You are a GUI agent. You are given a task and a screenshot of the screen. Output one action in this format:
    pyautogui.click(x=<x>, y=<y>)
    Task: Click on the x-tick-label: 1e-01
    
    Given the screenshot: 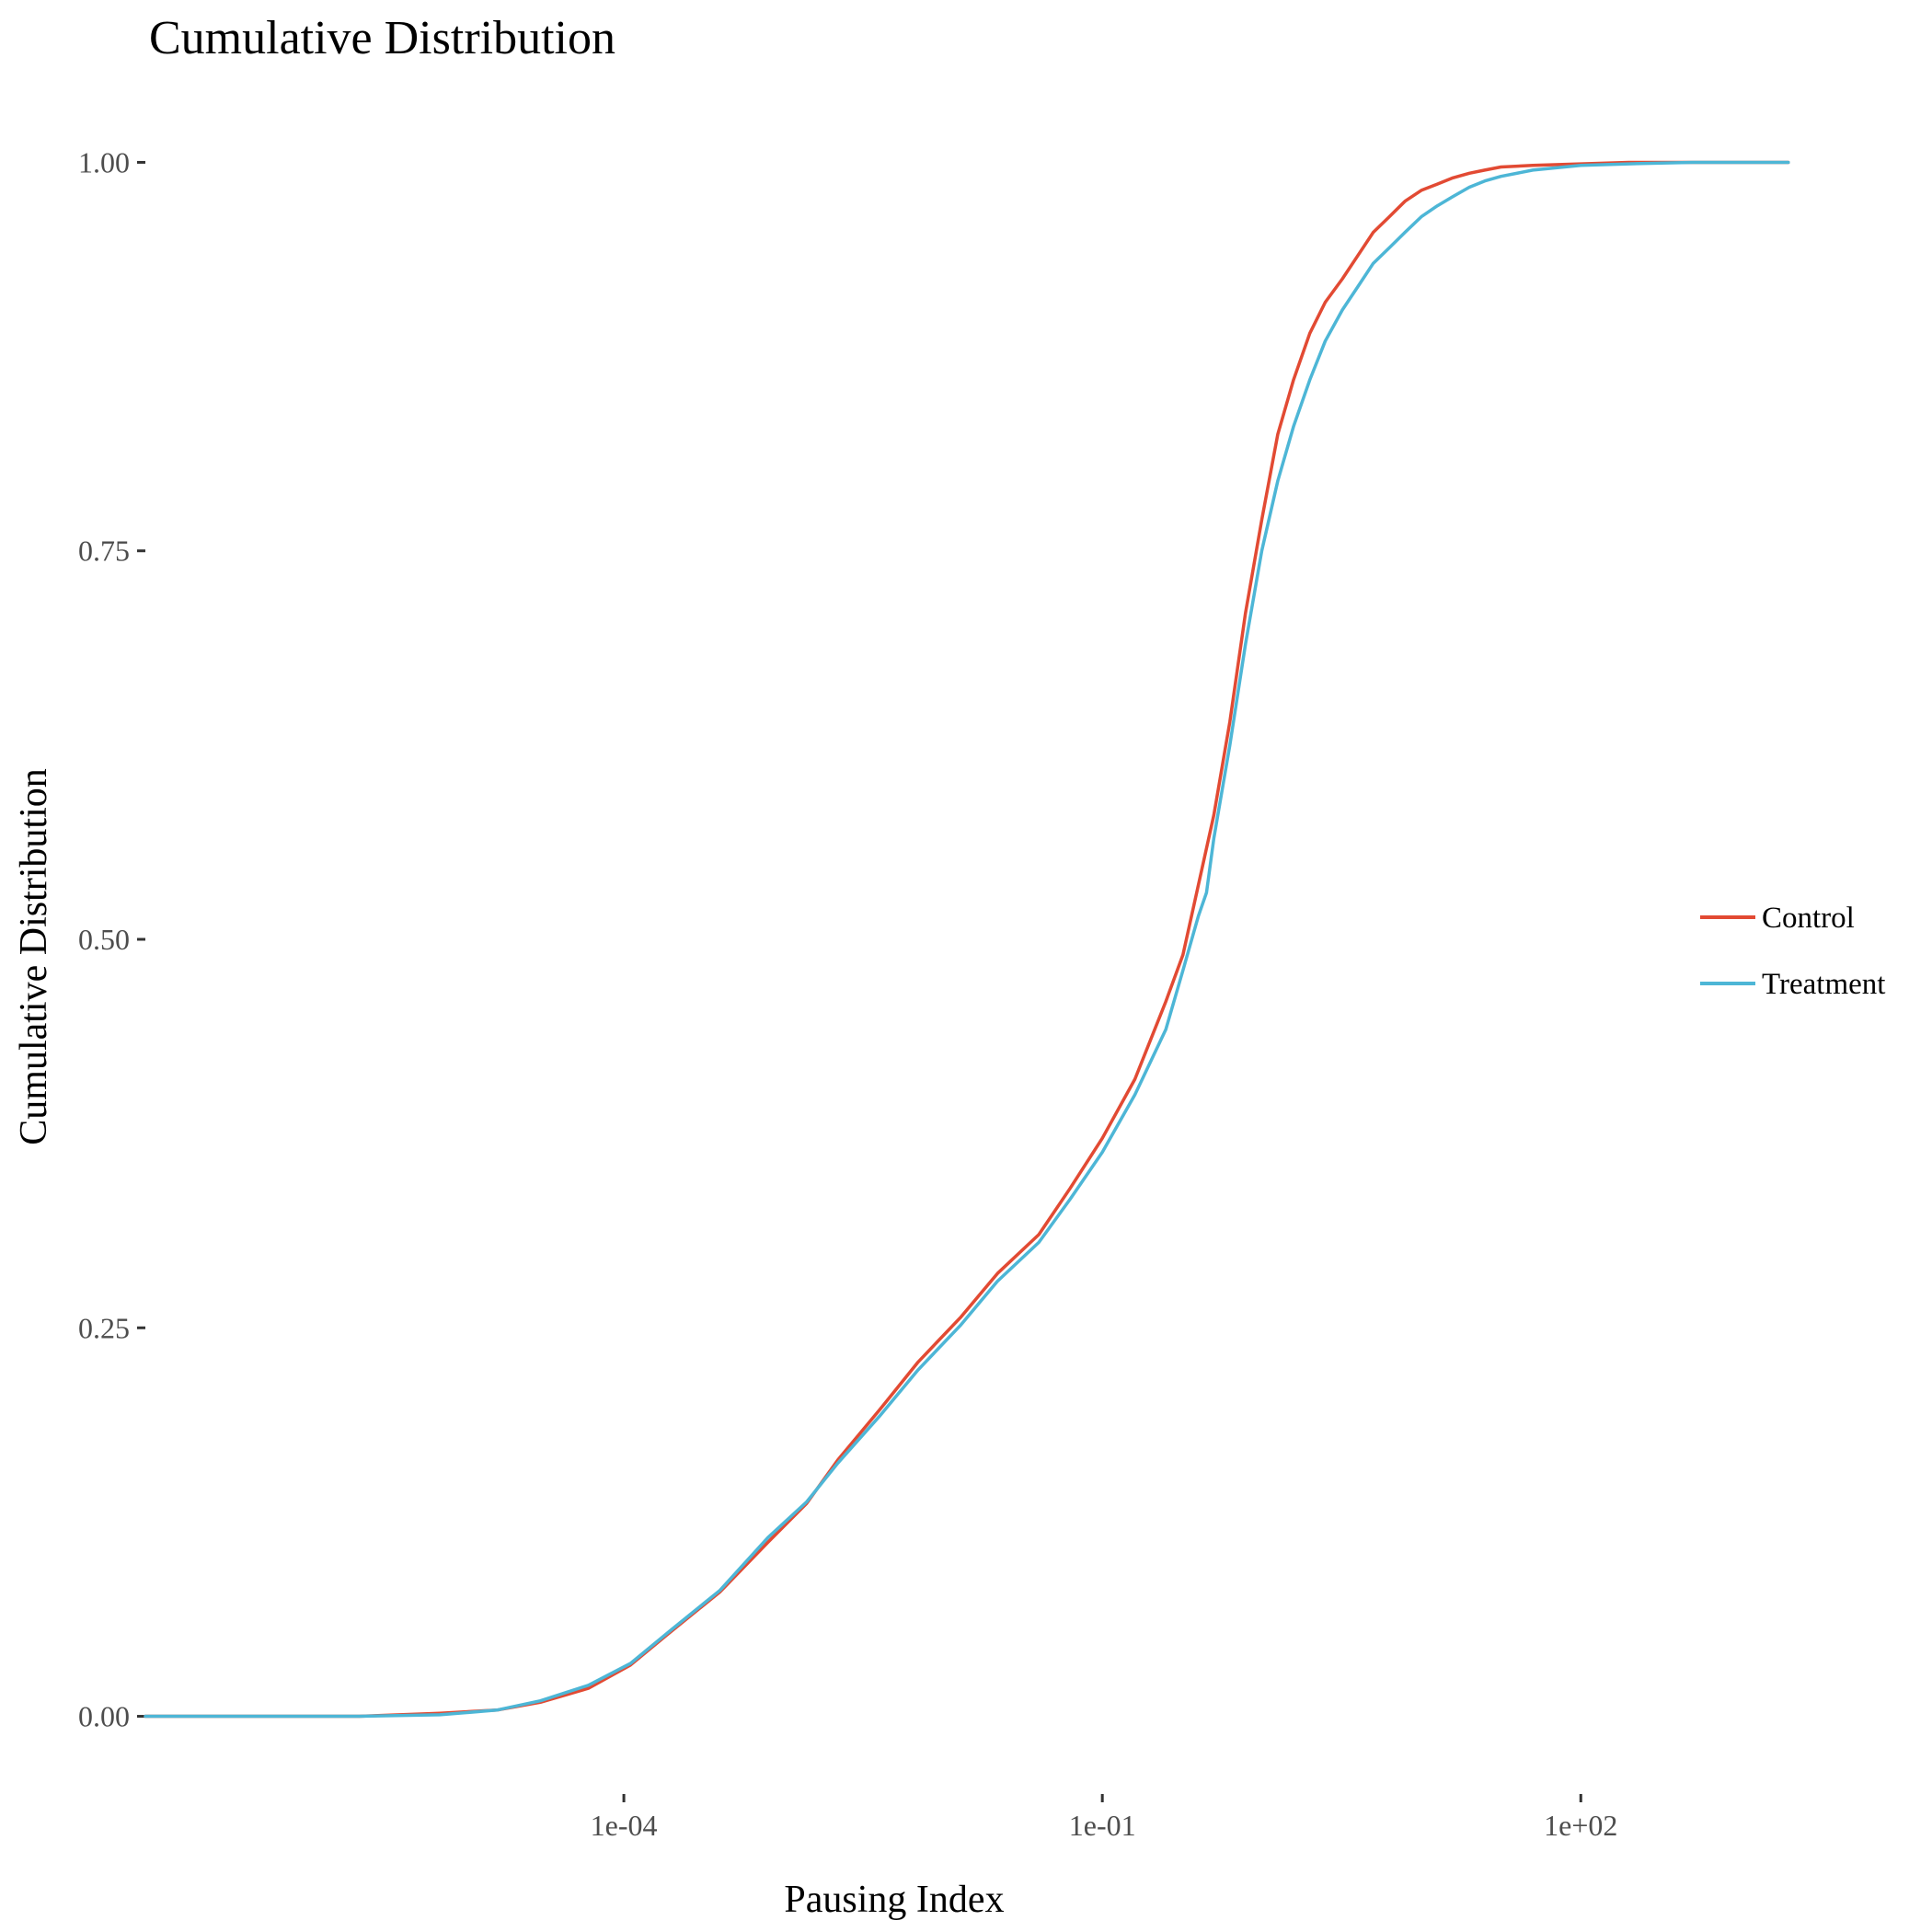 What is the action you would take?
    pyautogui.click(x=1102, y=1825)
    